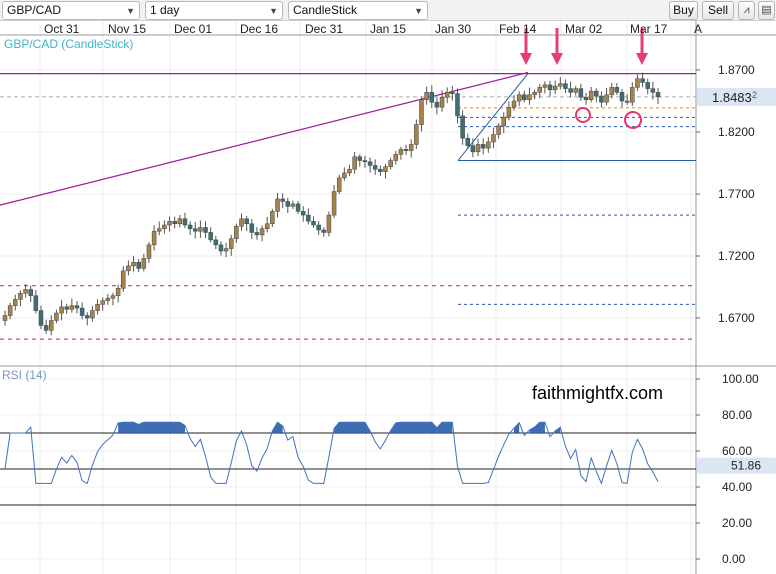  What do you see at coordinates (736, 318) in the screenshot?
I see `y-tick-label: 1.6700` at bounding box center [736, 318].